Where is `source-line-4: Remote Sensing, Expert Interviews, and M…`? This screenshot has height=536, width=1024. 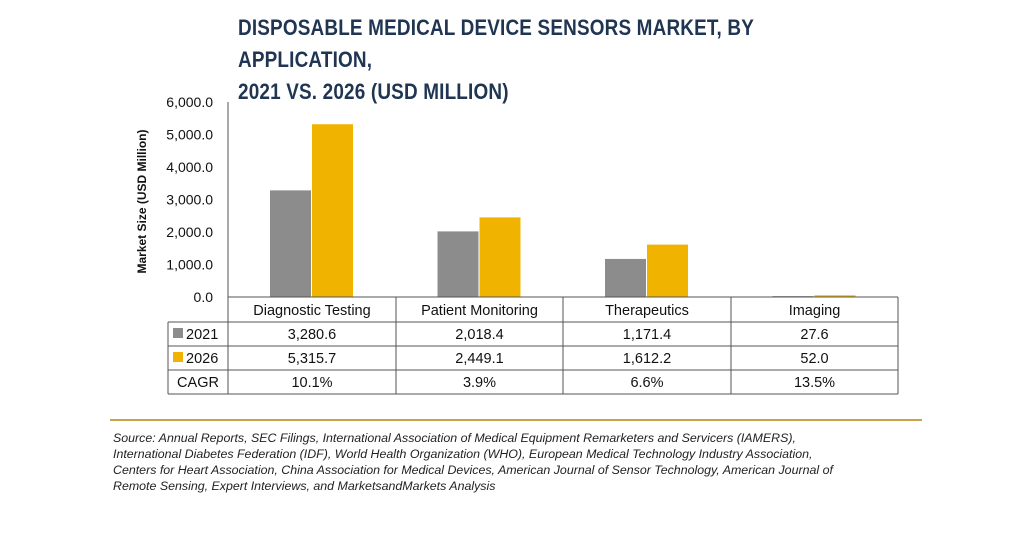 source-line-4: Remote Sensing, Expert Interviews, and M… is located at coordinates (304, 486).